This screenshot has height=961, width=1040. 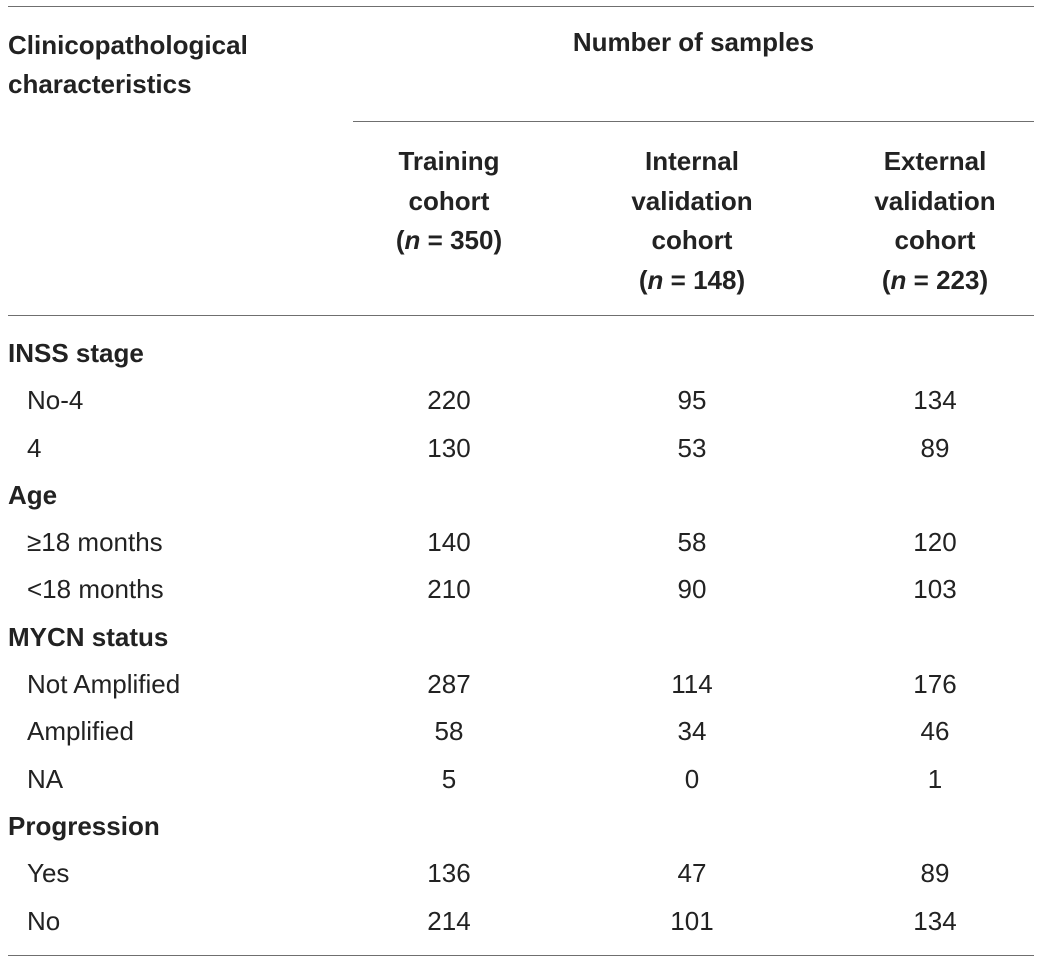 I want to click on characteristics-header: Clinicopathological characteristics, so click(x=178, y=65).